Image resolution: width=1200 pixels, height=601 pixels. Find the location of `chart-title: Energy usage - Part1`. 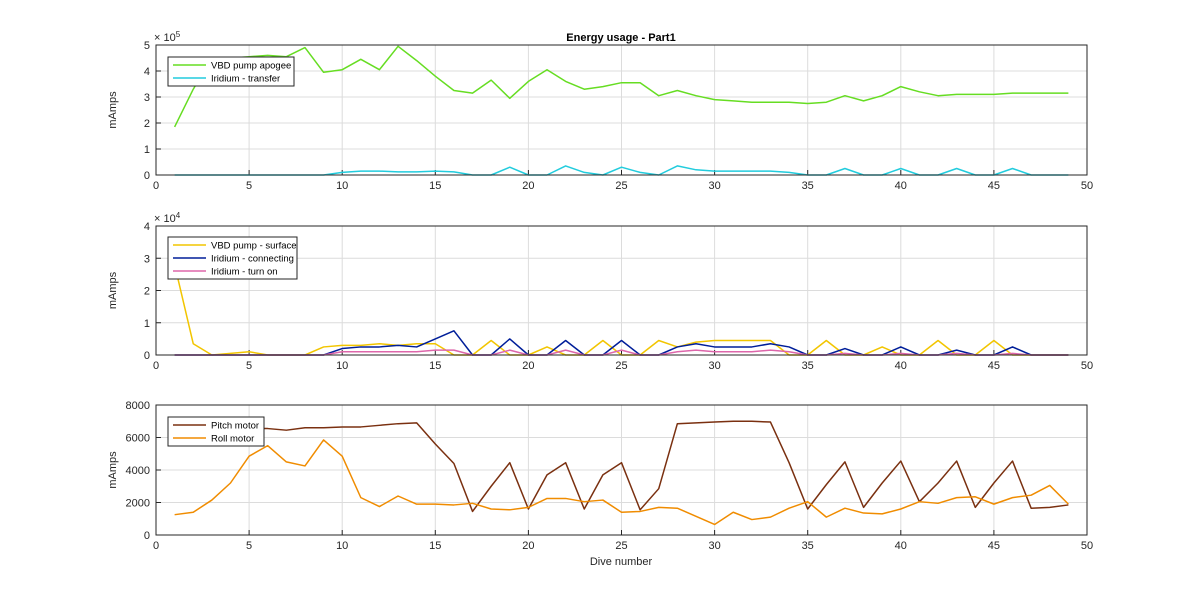

chart-title: Energy usage - Part1 is located at coordinates (620, 38).